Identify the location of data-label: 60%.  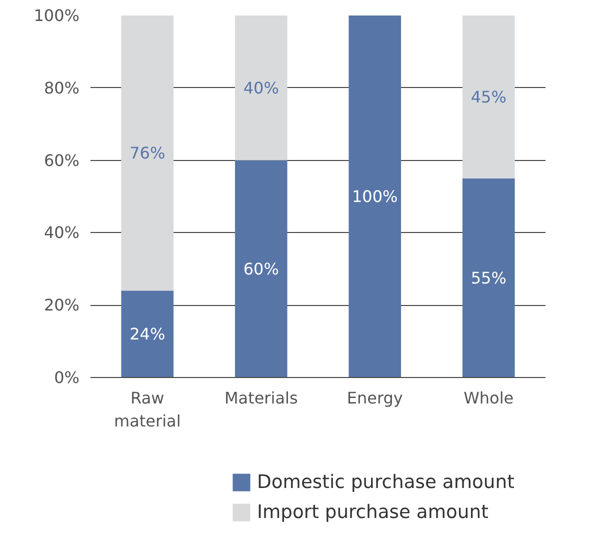
(261, 268).